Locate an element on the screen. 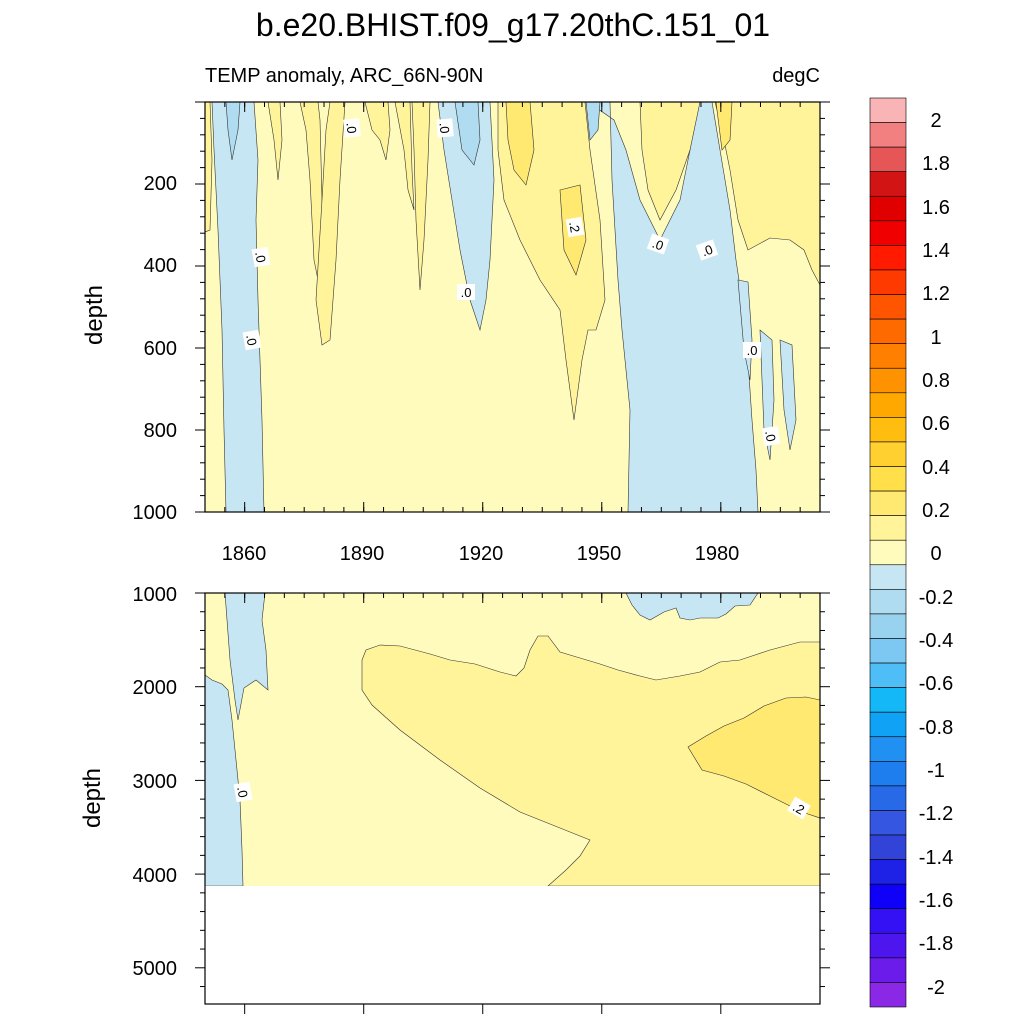 The image size is (1024, 1024). bottom-y-tick-label: 4000 is located at coordinates (155, 876).